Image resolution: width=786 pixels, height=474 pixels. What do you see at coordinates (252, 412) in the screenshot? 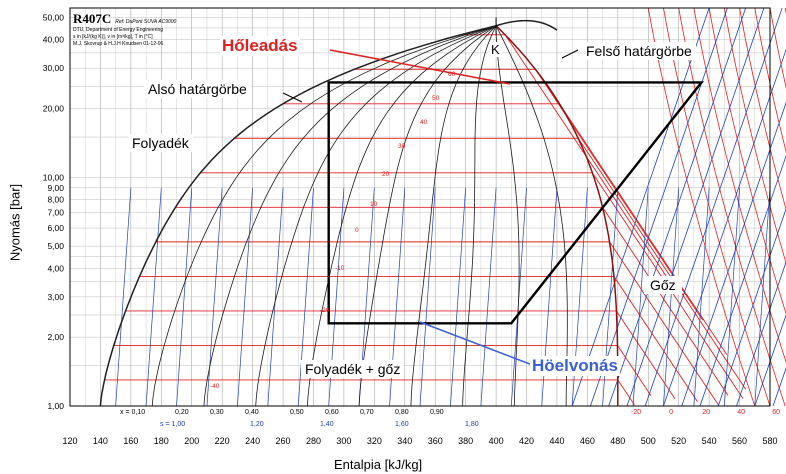
I see `quality-label: 0,40` at bounding box center [252, 412].